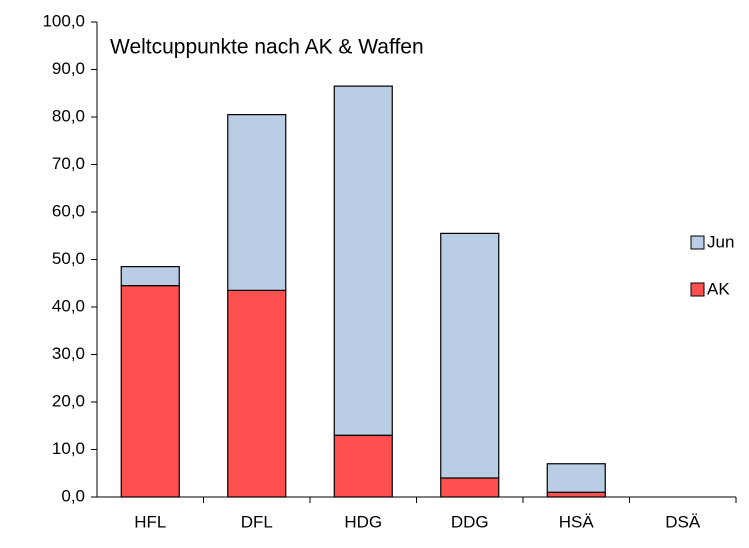  What do you see at coordinates (150, 521) in the screenshot?
I see `x-tick-label: HFL` at bounding box center [150, 521].